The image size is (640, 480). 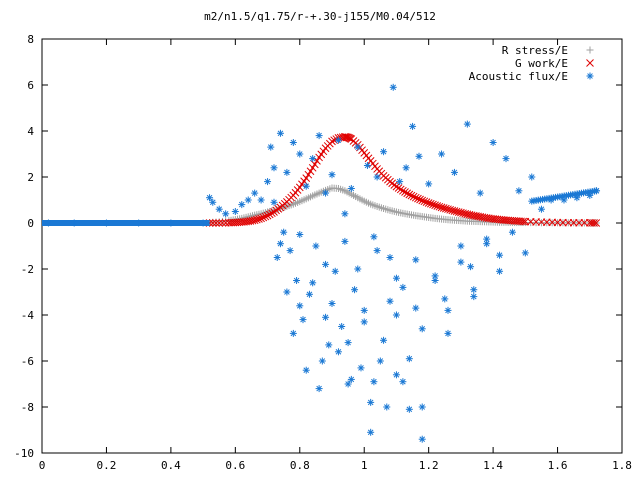 What do you see at coordinates (27, 269) in the screenshot?
I see `y-tick-label: -2` at bounding box center [27, 269].